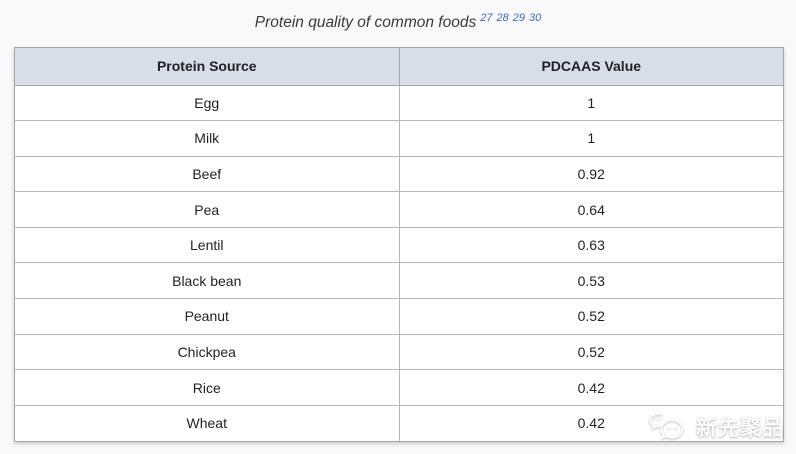 This screenshot has width=796, height=454. Describe the element at coordinates (590, 281) in the screenshot. I see `cell-pdcaas-value: 0.53` at that location.